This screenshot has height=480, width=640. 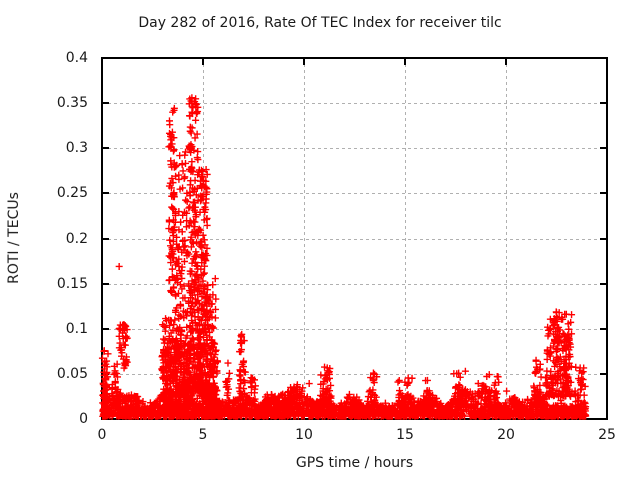 What do you see at coordinates (76, 328) in the screenshot?
I see `y-tick-label: 0.1` at bounding box center [76, 328].